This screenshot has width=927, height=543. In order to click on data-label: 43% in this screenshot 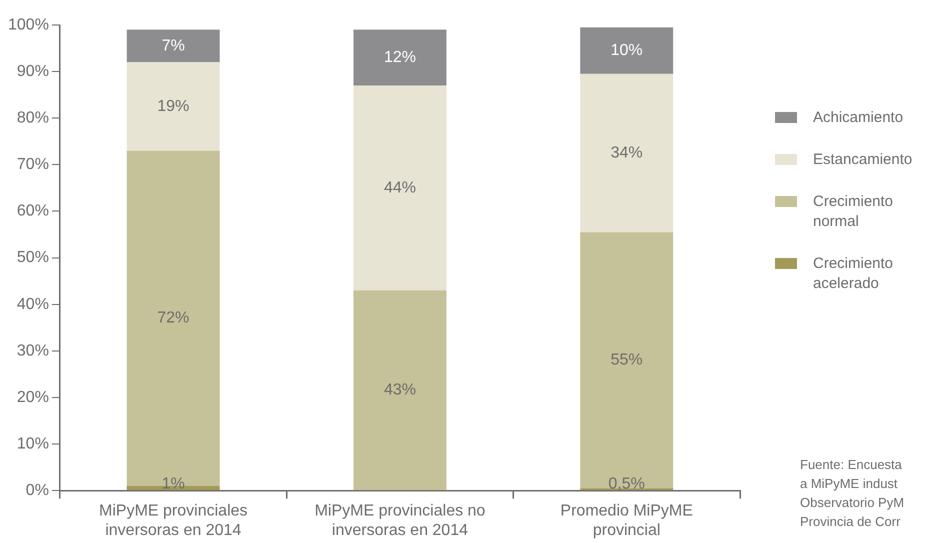, I will do `click(400, 390)`.